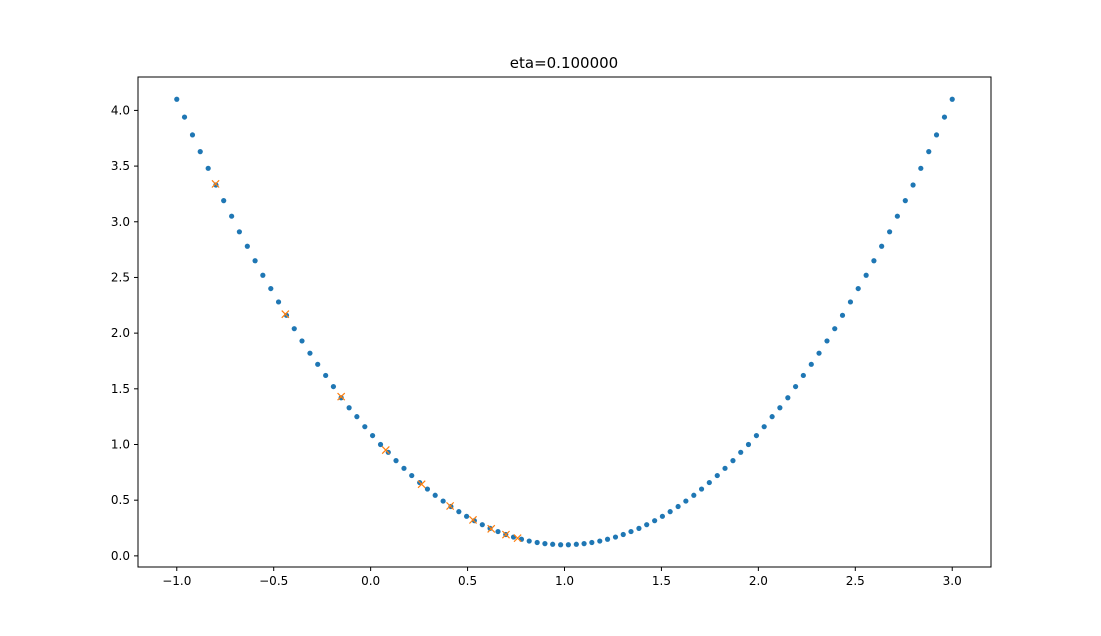 The height and width of the screenshot is (636, 1101). What do you see at coordinates (467, 581) in the screenshot?
I see `x-tick-label: 0.5` at bounding box center [467, 581].